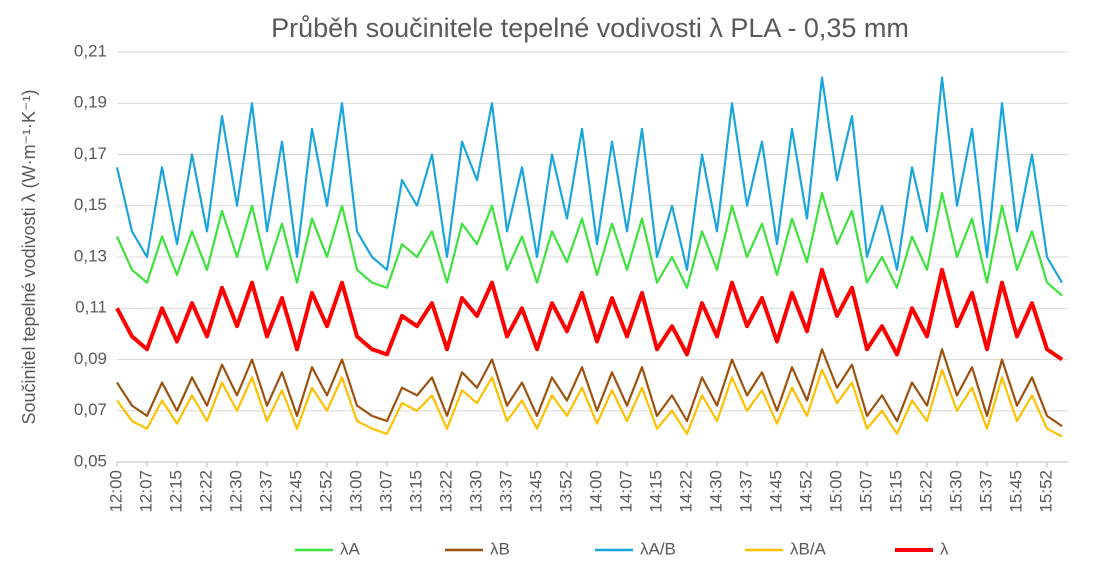 Image resolution: width=1096 pixels, height=561 pixels. I want to click on legend-label: λA, so click(350, 548).